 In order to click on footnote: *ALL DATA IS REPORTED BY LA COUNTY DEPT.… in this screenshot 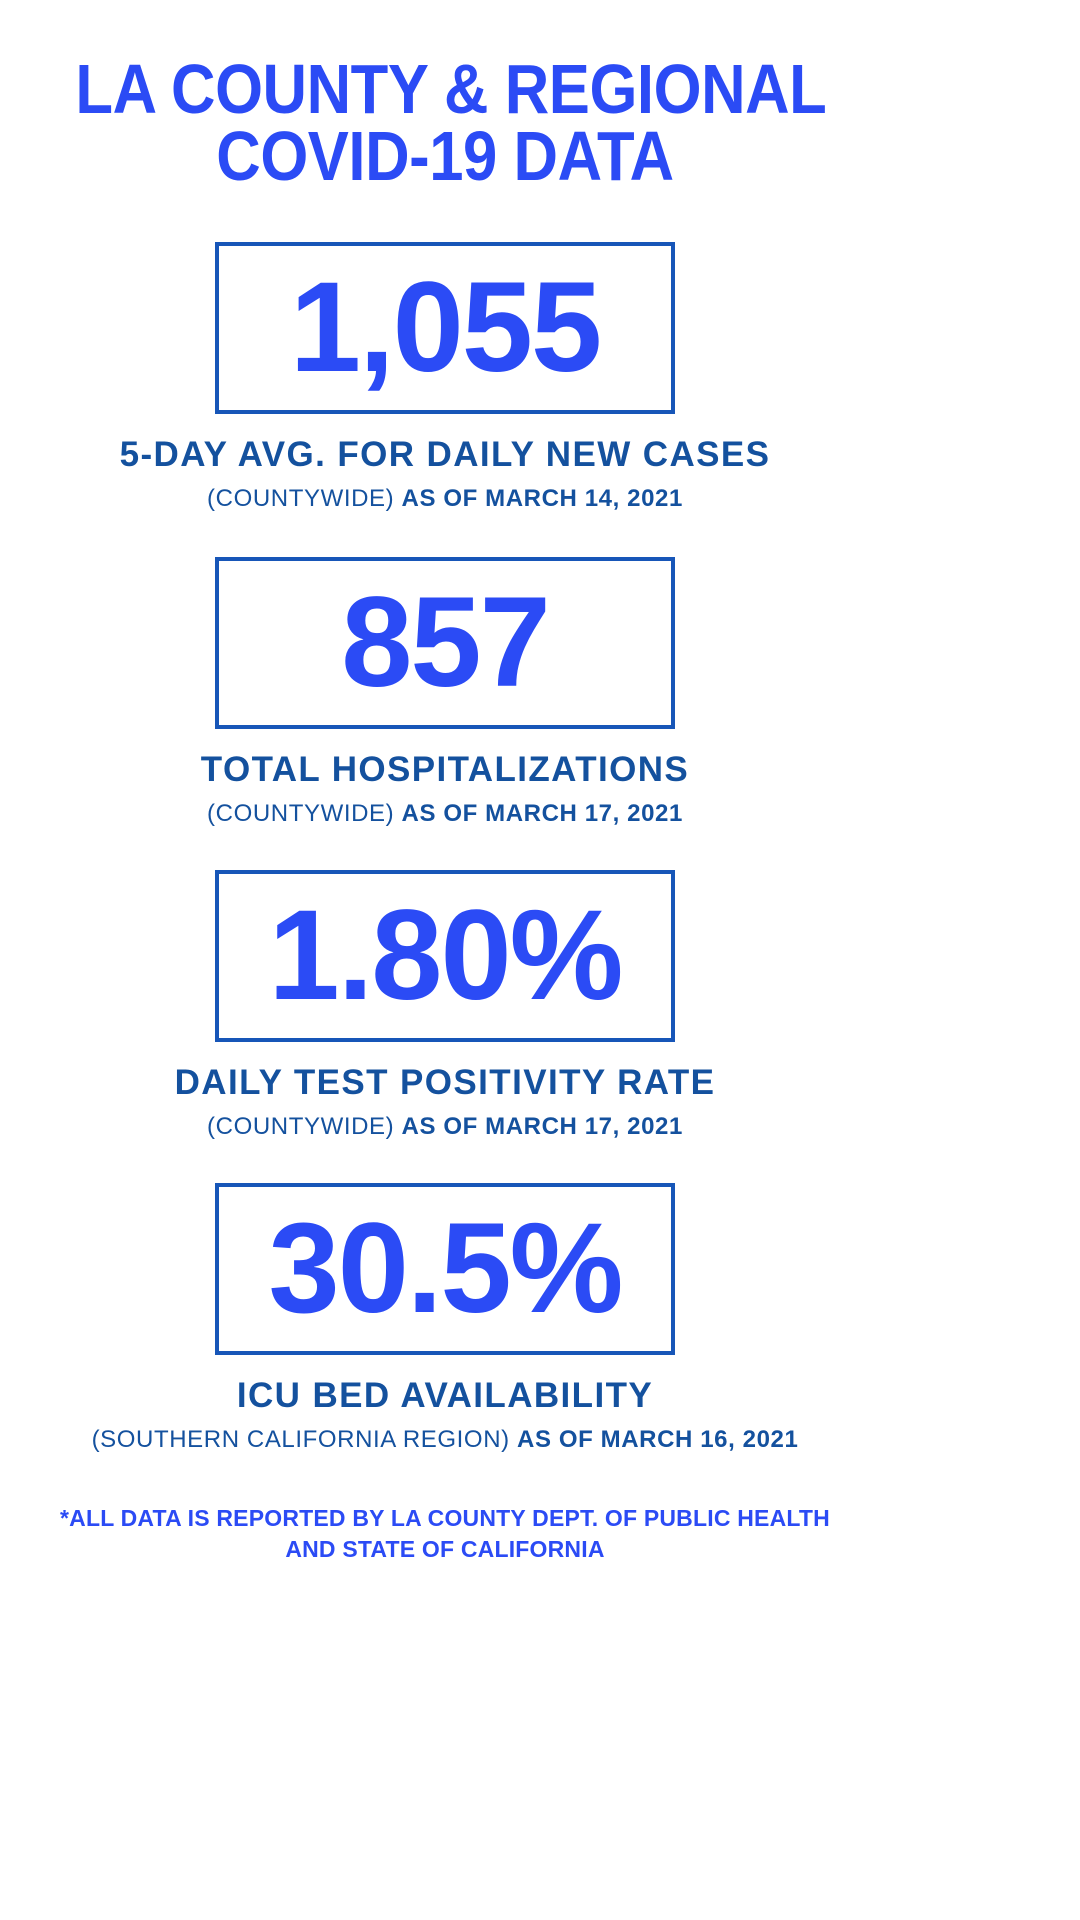, I will do `click(445, 1534)`.